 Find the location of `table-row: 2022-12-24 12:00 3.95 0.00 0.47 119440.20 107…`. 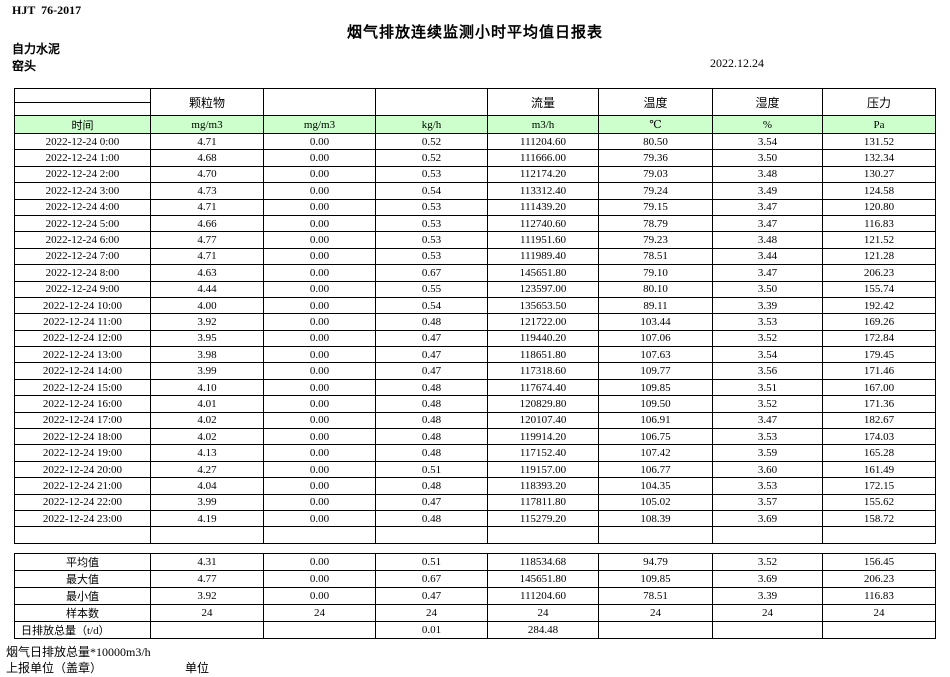

table-row: 2022-12-24 12:00 3.95 0.00 0.47 119440.20 107… is located at coordinates (475, 338).